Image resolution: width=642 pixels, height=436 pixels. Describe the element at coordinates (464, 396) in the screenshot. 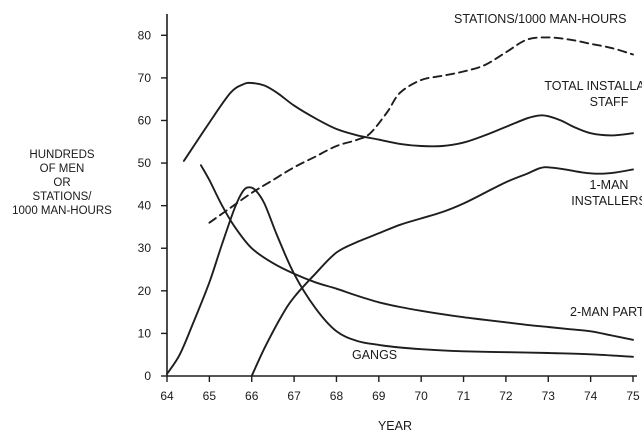

I see `x-tick-label: 71` at that location.